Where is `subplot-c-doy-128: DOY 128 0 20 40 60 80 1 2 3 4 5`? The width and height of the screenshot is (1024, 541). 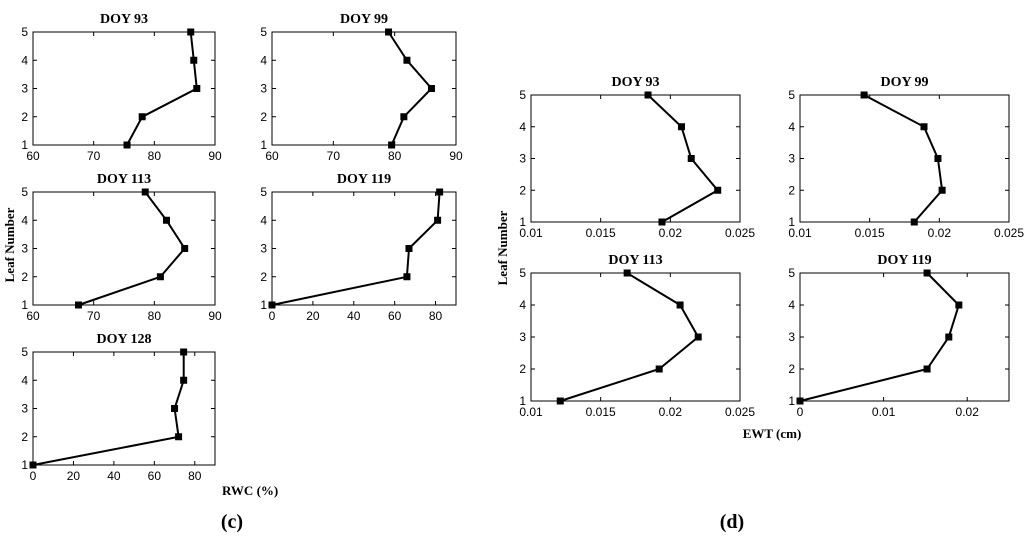
subplot-c-doy-128: DOY 128 0 20 40 60 80 1 2 3 4 5 is located at coordinates (118, 407).